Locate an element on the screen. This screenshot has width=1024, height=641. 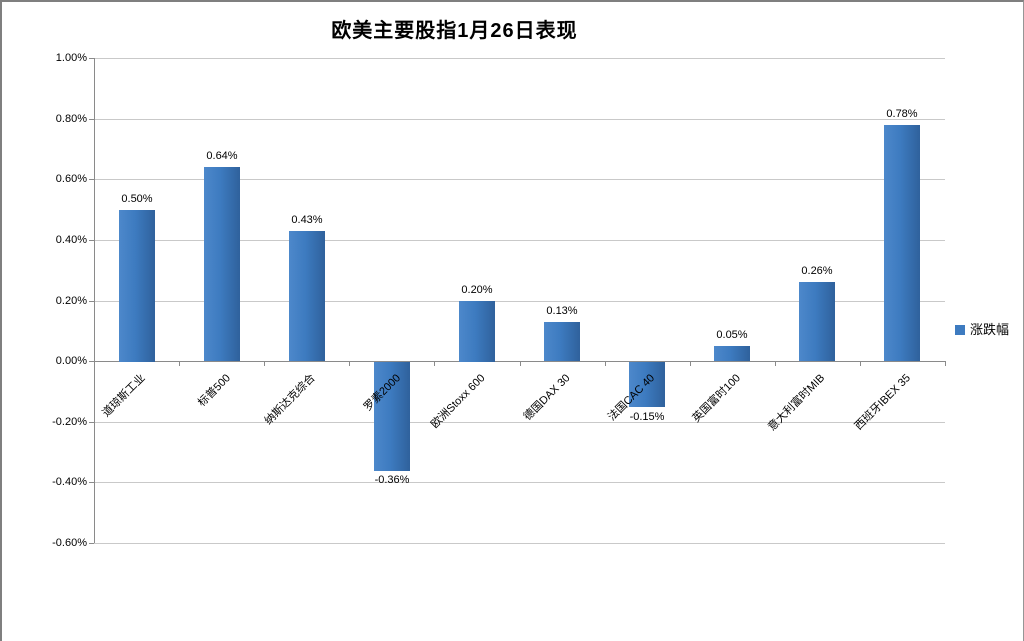
bar-value-label: 0.26% is located at coordinates (817, 271).